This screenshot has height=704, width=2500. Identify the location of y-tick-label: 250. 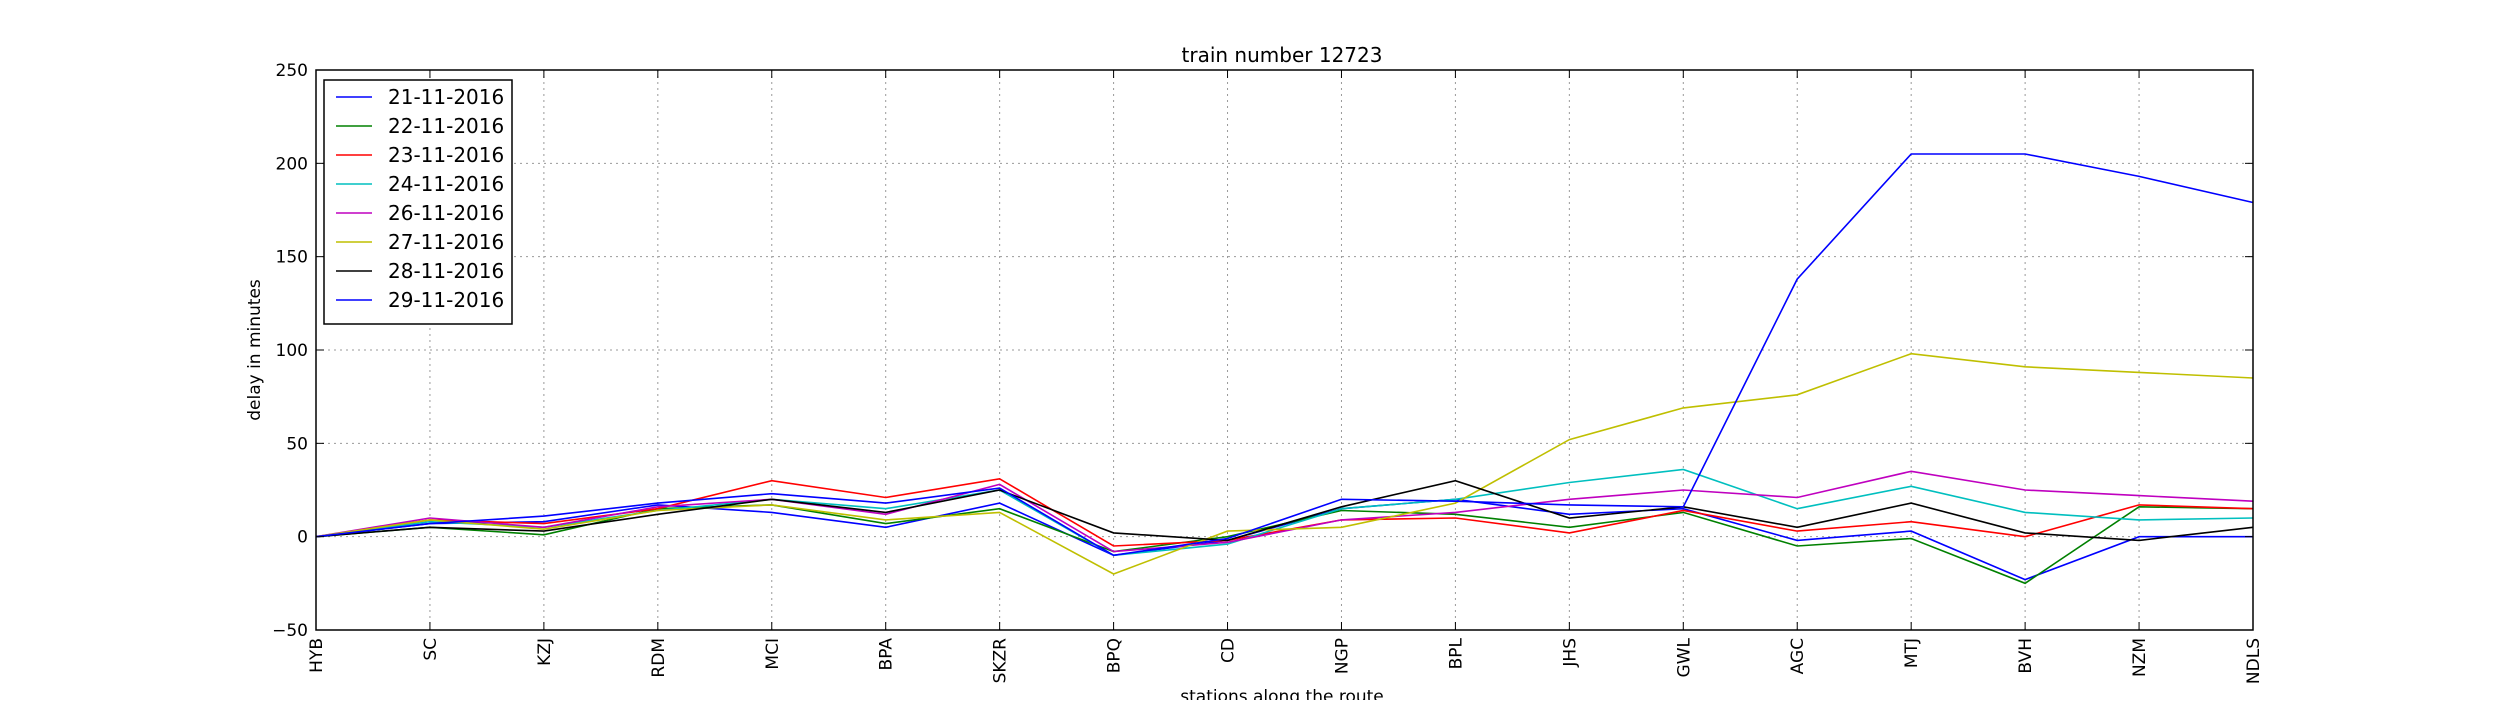
(292, 71).